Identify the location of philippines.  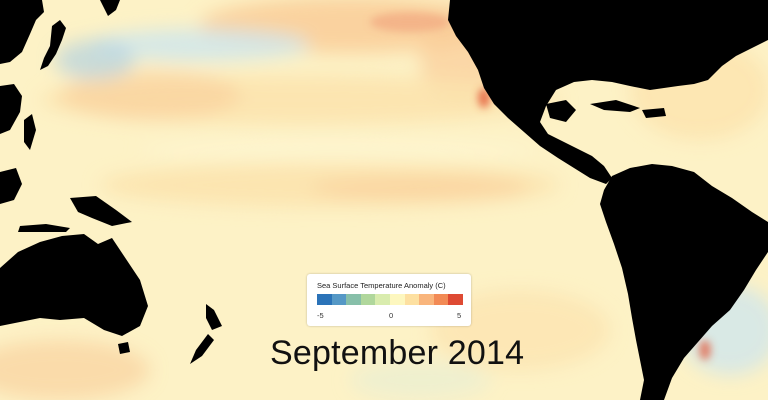
(30, 132).